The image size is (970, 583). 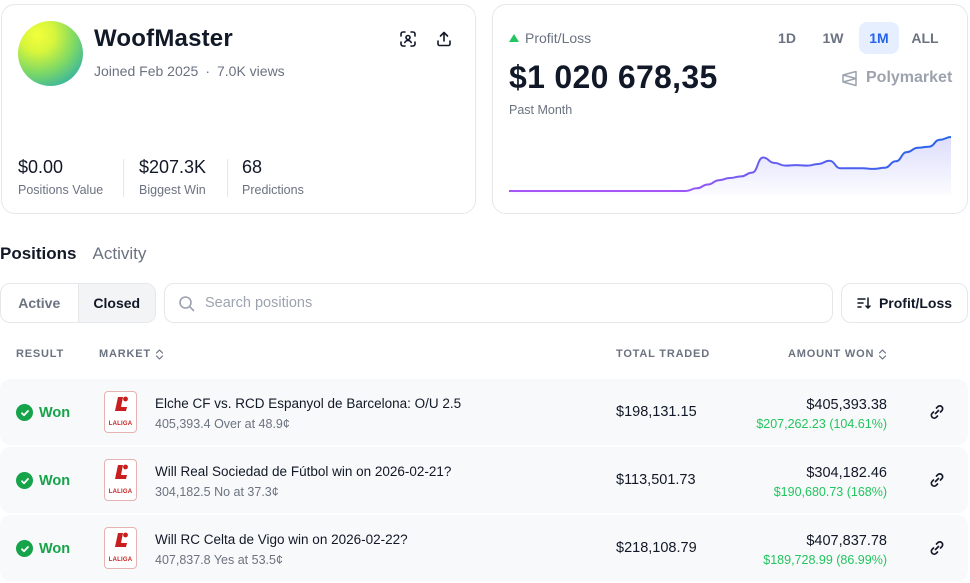 What do you see at coordinates (833, 38) in the screenshot?
I see `range-tab-1w: 1W` at bounding box center [833, 38].